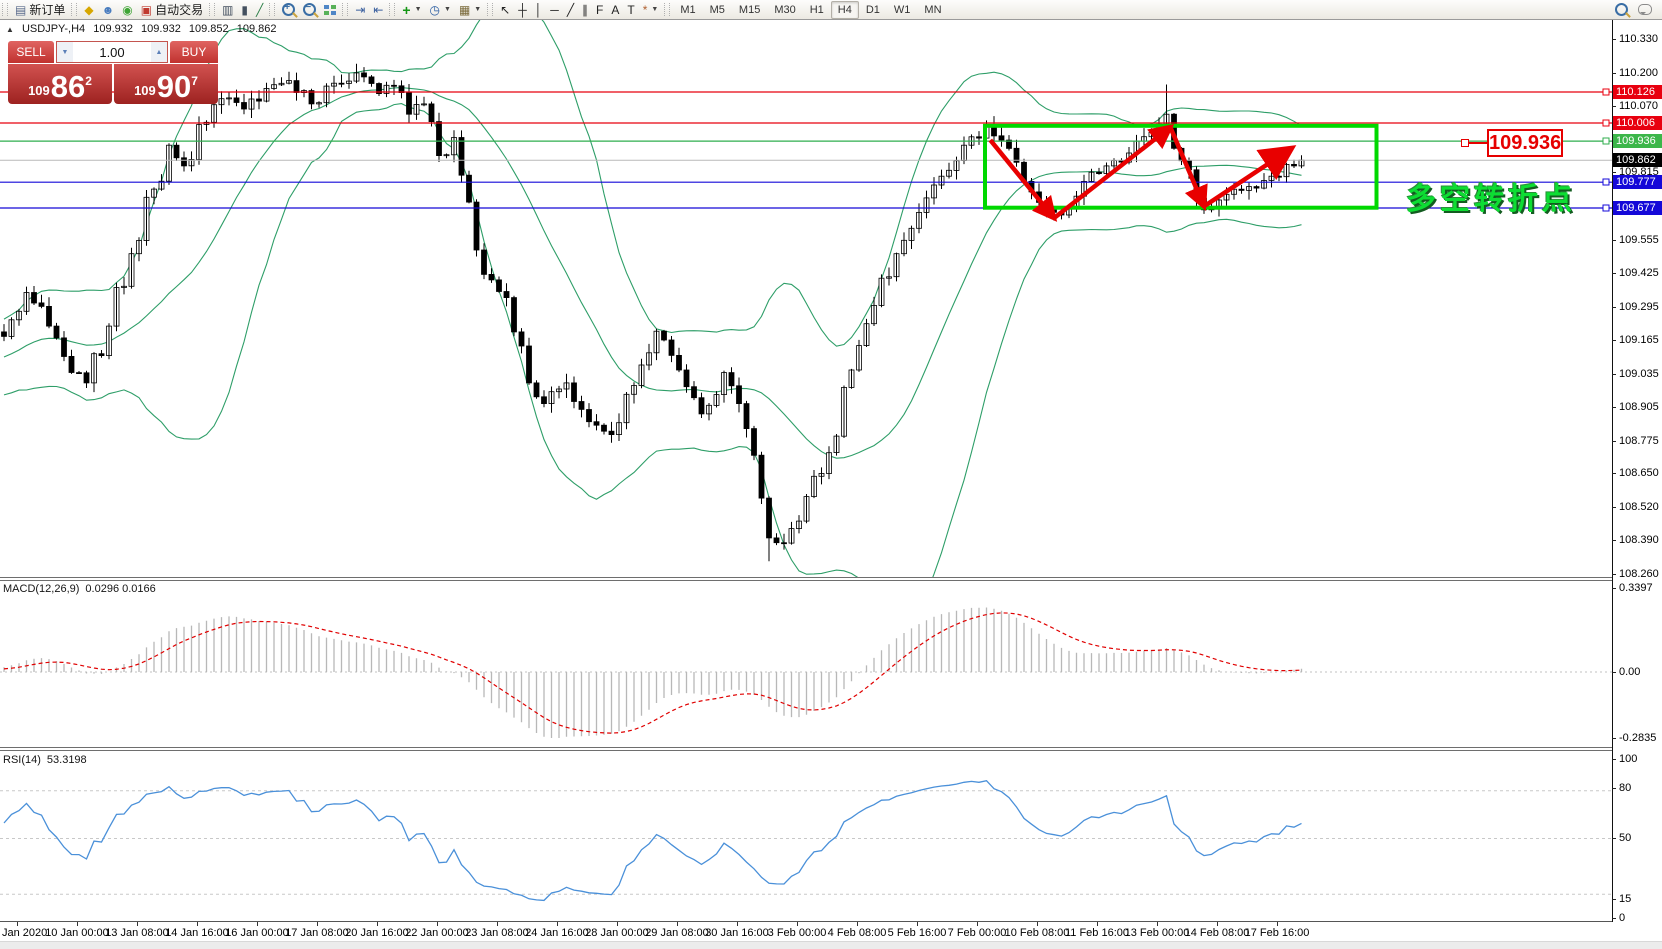 The width and height of the screenshot is (1662, 949). Describe the element at coordinates (112, 52) in the screenshot. I see `volume-value: 1.00` at that location.